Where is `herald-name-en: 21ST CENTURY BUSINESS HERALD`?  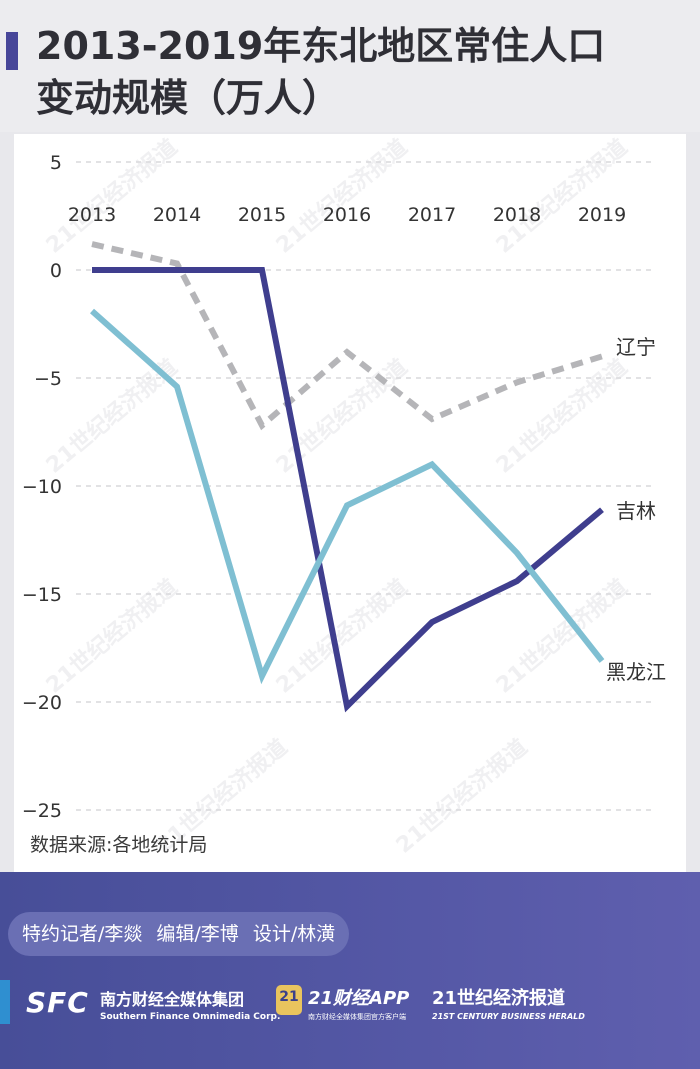
herald-name-en: 21ST CENTURY BUSINESS HERALD is located at coordinates (508, 1016).